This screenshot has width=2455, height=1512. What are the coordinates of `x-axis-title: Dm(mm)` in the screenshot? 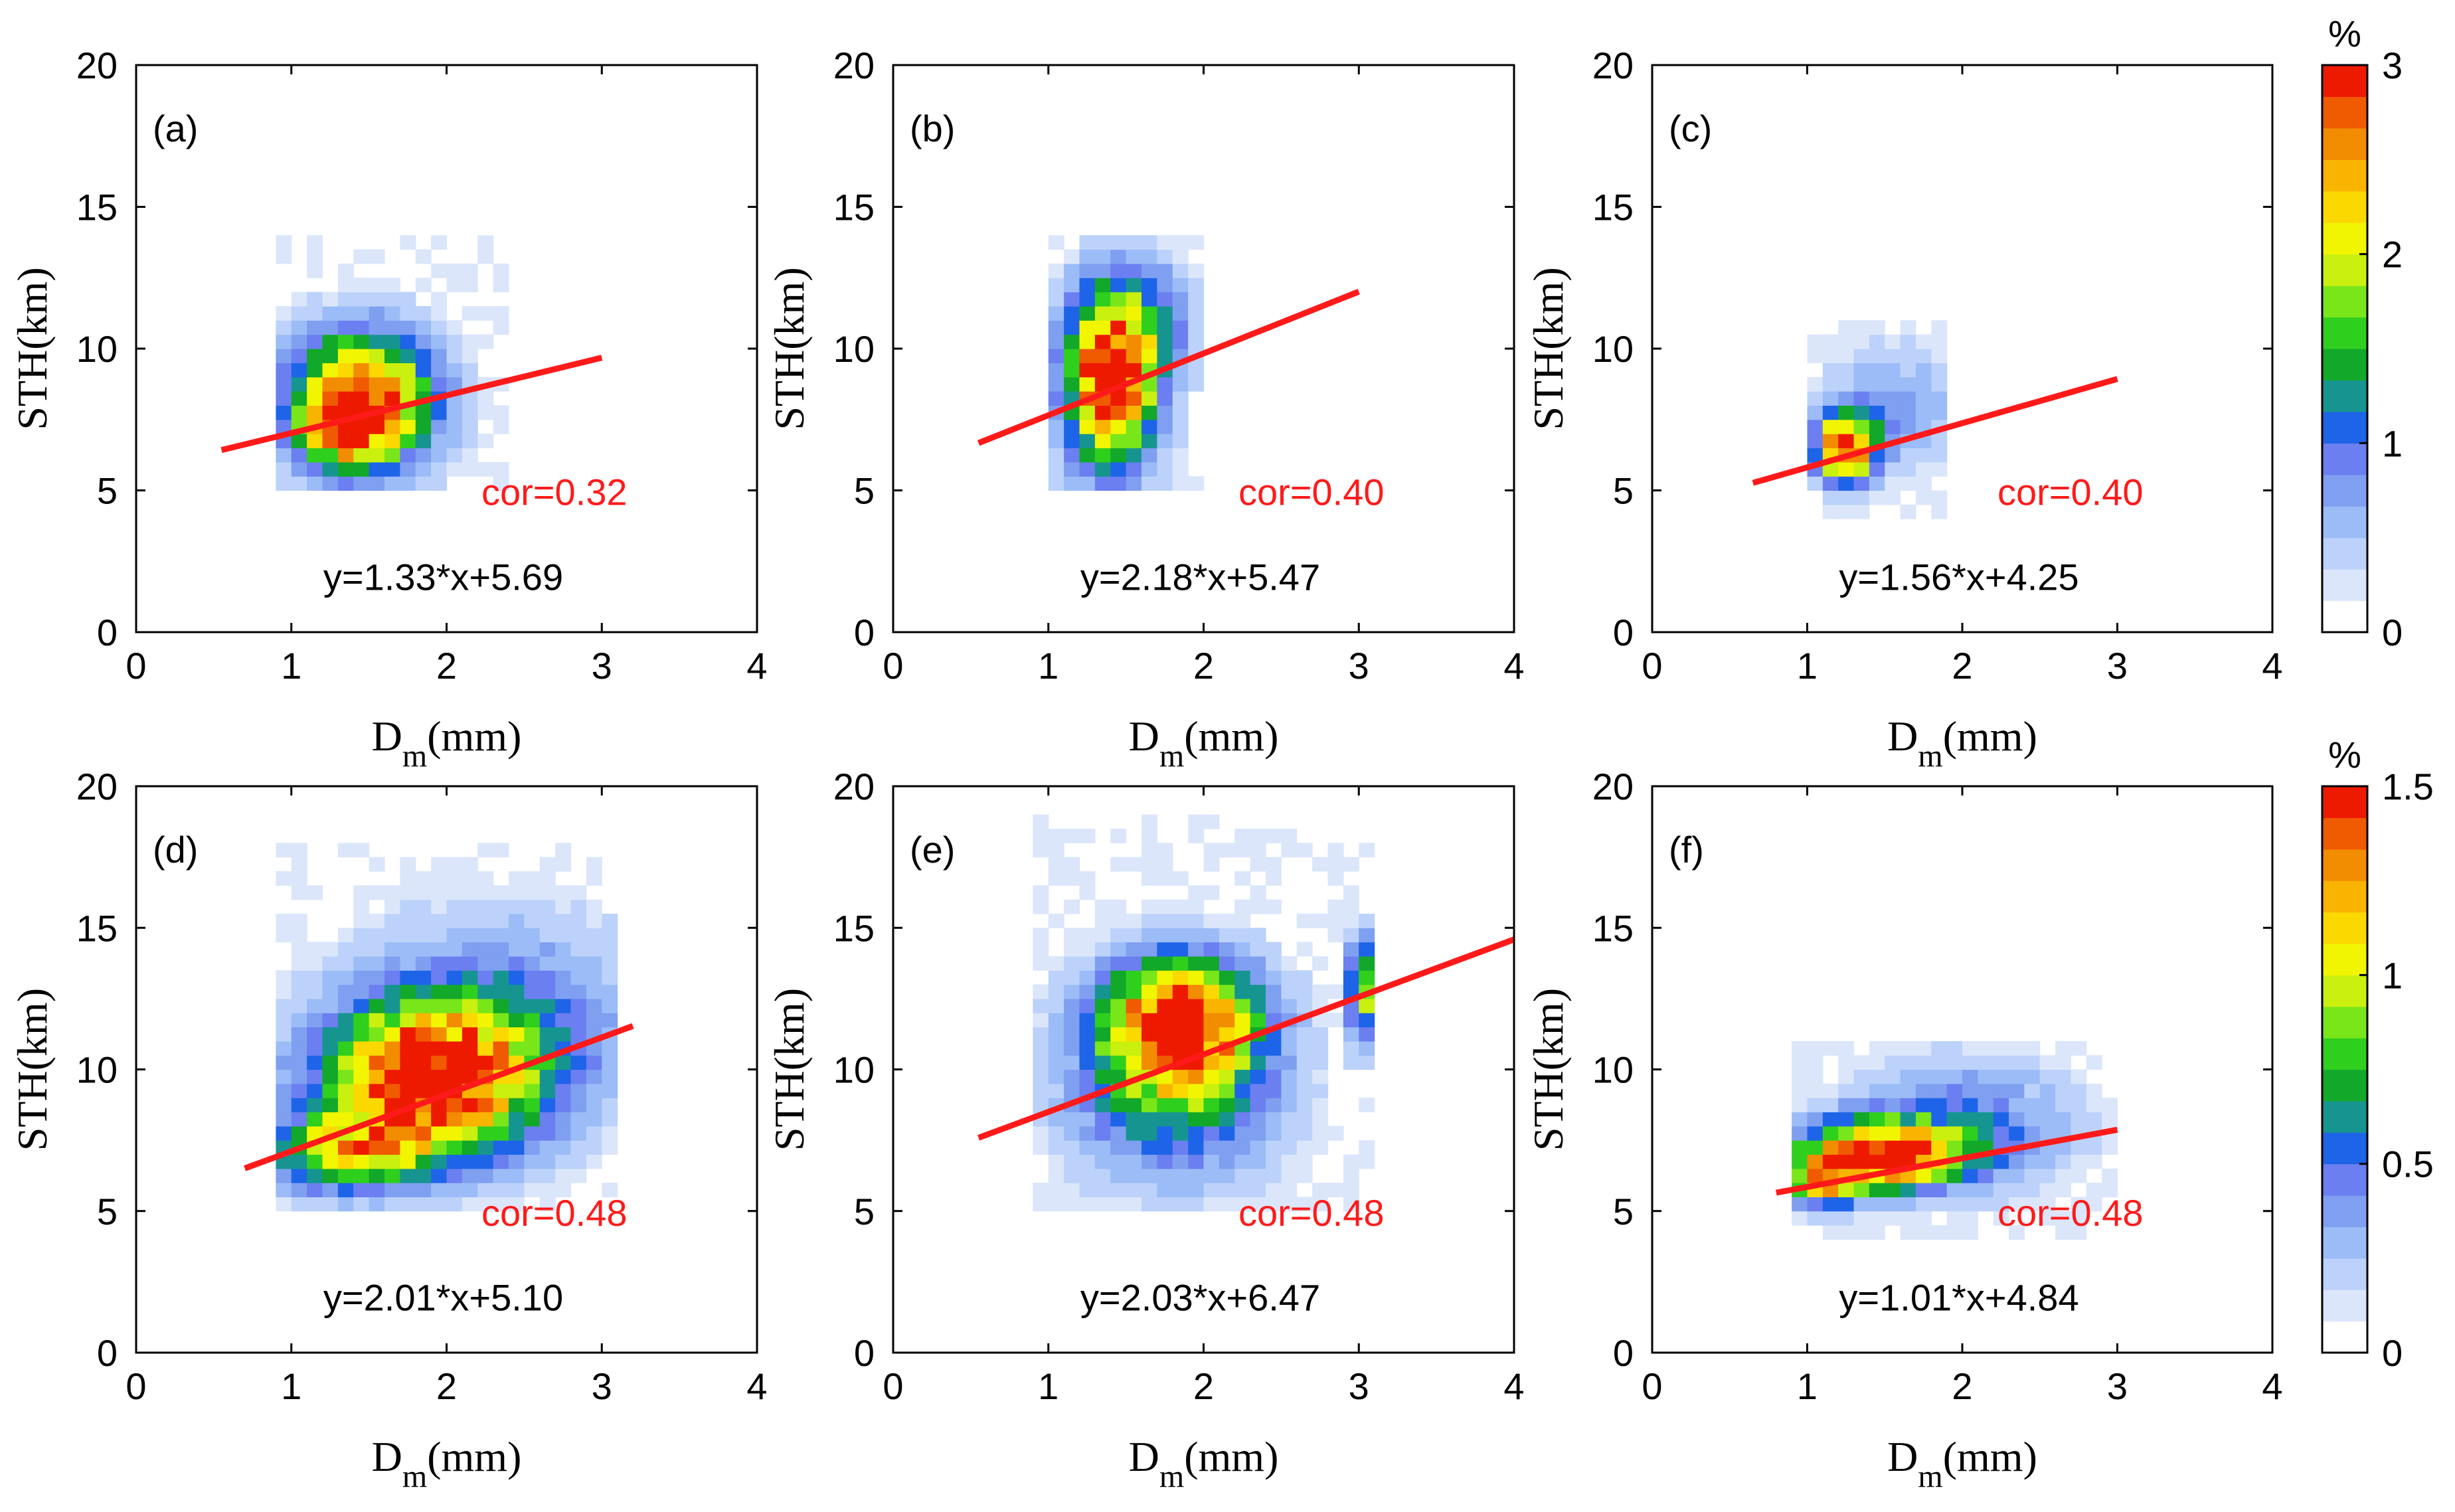 It's located at (1962, 1464).